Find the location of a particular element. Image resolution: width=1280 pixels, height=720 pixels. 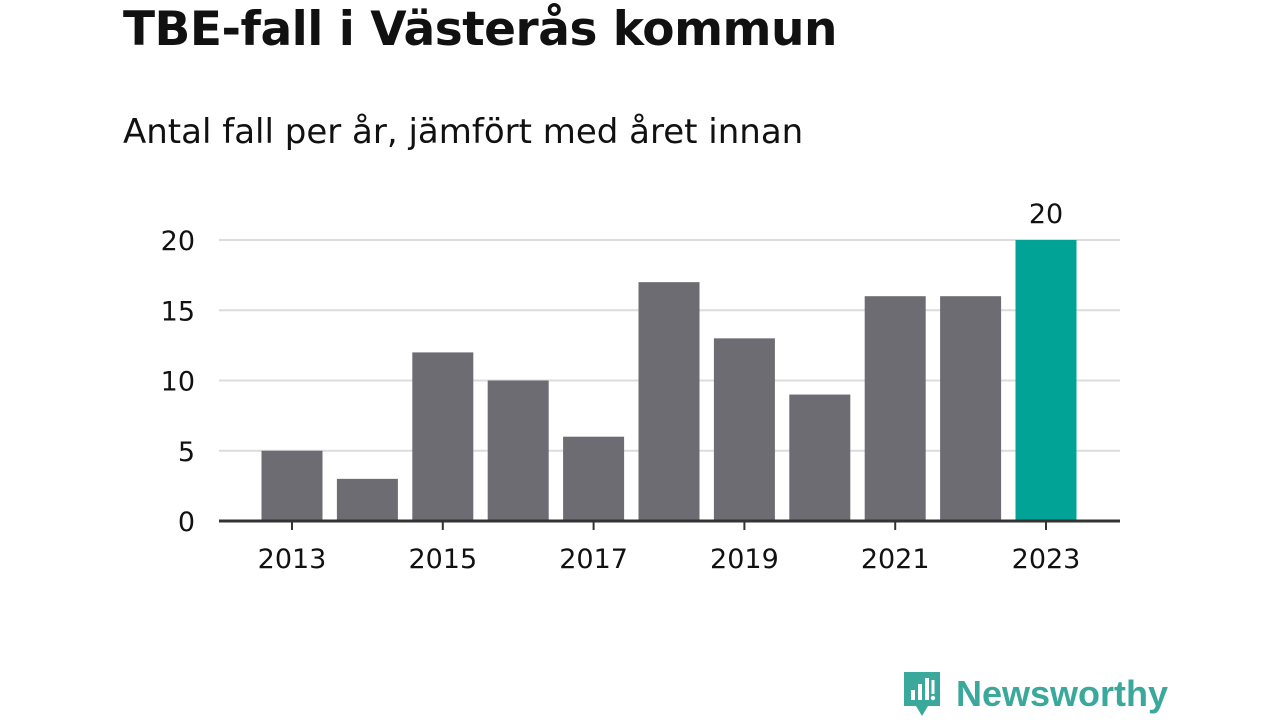

bar-2023 is located at coordinates (1046, 380).